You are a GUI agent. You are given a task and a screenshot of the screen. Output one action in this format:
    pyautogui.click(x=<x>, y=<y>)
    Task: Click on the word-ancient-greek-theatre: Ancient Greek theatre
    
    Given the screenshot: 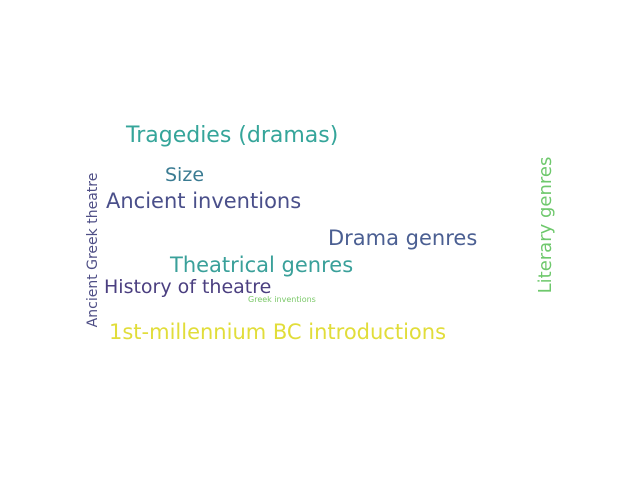 What is the action you would take?
    pyautogui.click(x=94, y=250)
    